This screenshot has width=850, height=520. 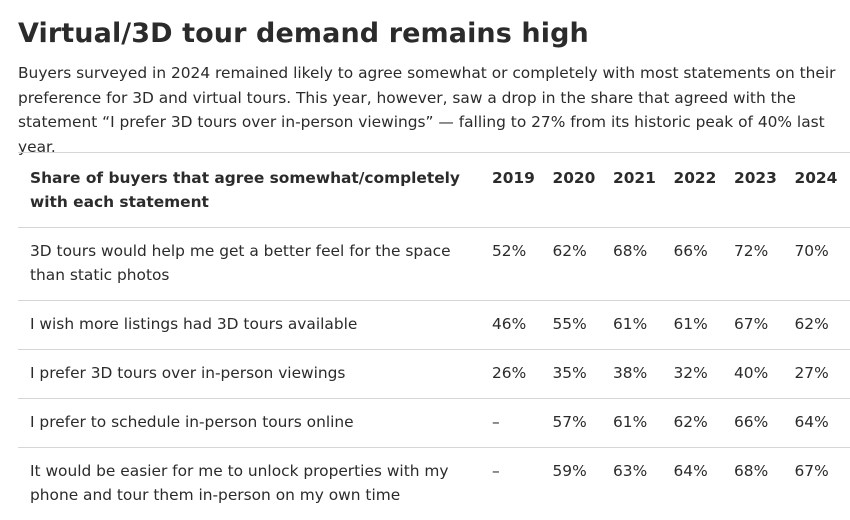 I want to click on year-column-header-2021: 2021, so click(x=643, y=190).